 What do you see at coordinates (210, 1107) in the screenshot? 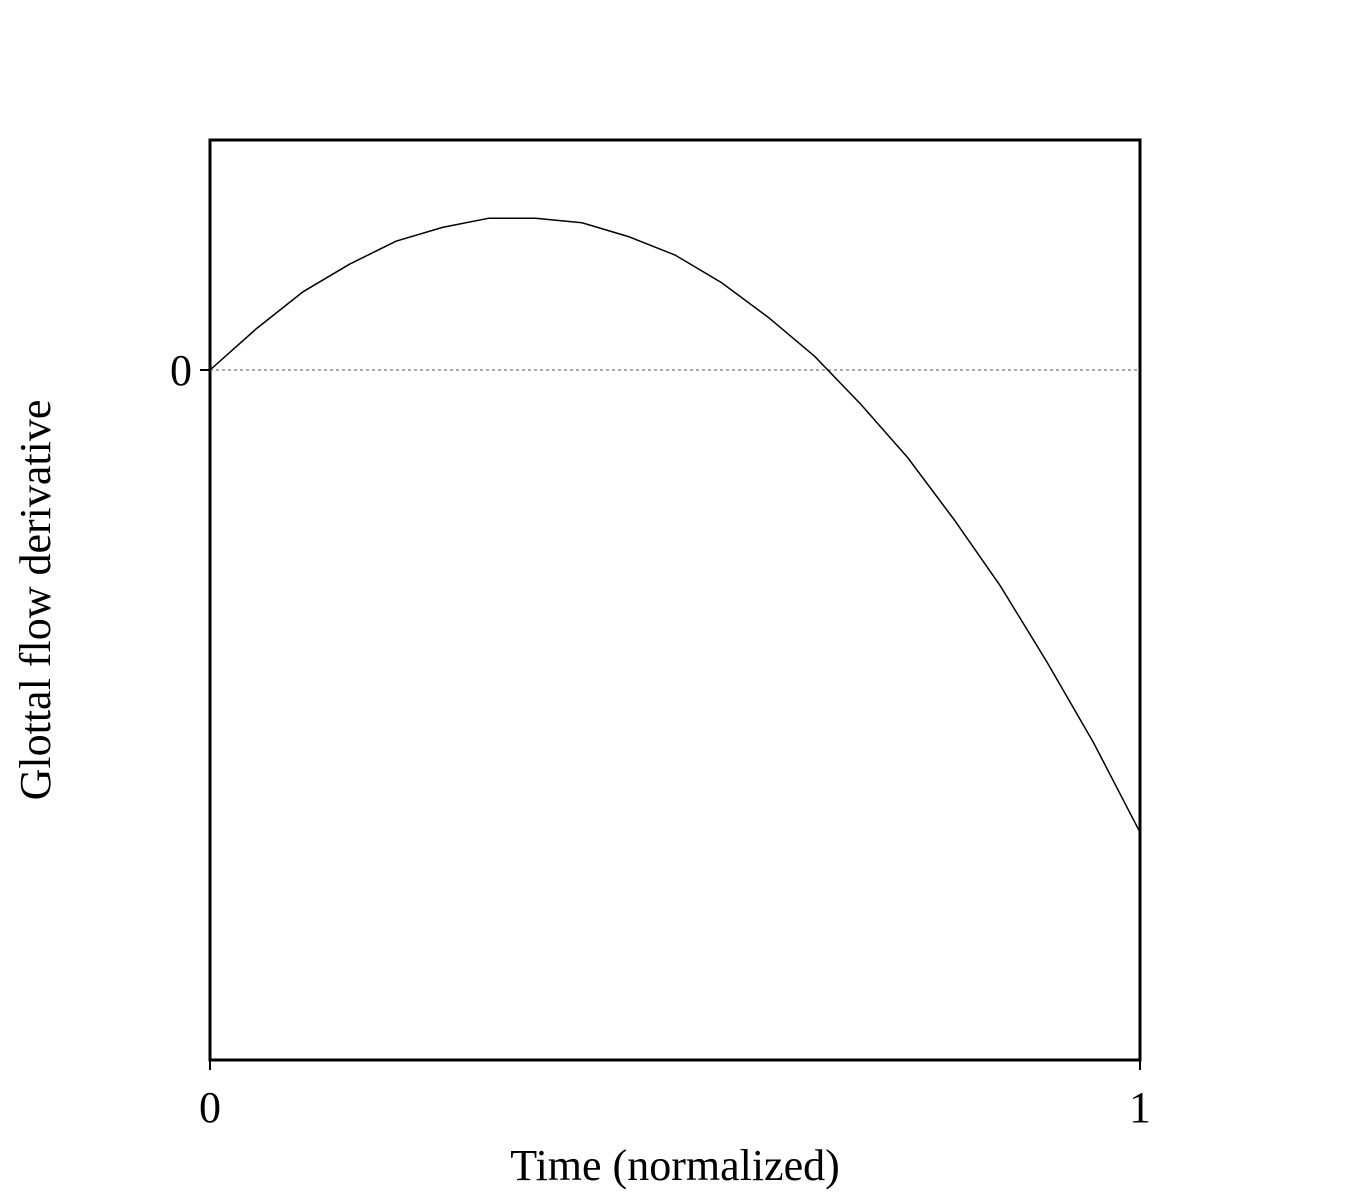
I see `x-tick-label: 0` at bounding box center [210, 1107].